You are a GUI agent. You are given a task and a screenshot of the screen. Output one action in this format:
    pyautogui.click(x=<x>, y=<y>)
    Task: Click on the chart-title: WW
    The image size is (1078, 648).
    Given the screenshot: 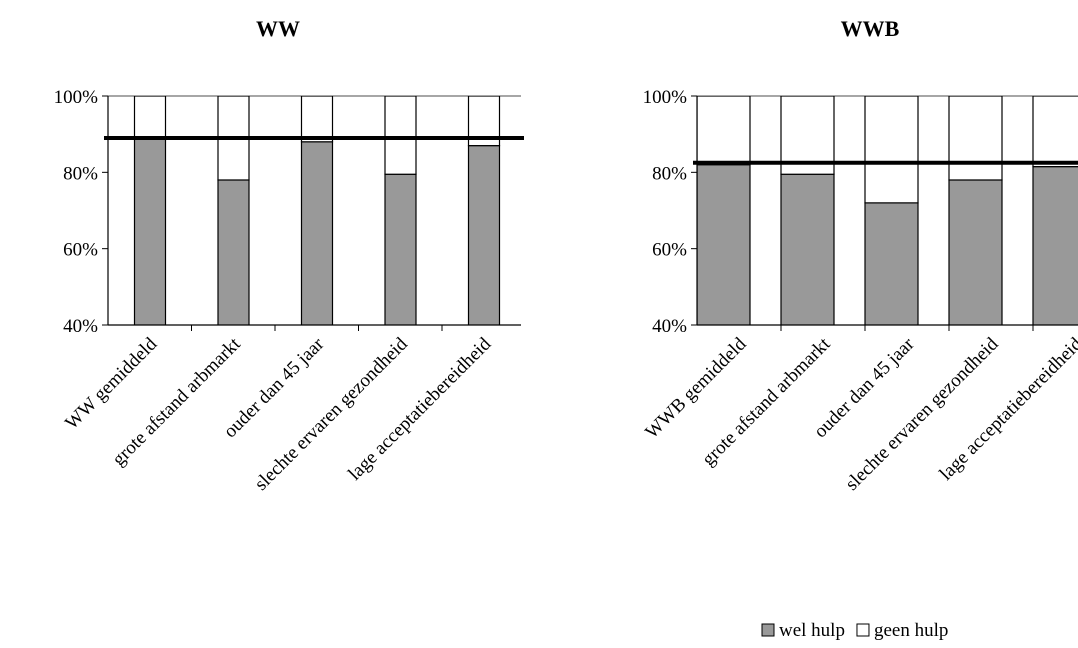 What is the action you would take?
    pyautogui.click(x=278, y=28)
    